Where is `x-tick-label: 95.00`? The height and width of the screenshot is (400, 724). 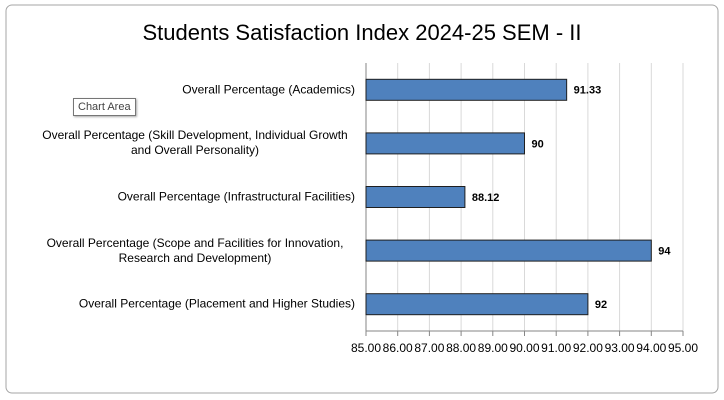 x-tick-label: 95.00 is located at coordinates (683, 348).